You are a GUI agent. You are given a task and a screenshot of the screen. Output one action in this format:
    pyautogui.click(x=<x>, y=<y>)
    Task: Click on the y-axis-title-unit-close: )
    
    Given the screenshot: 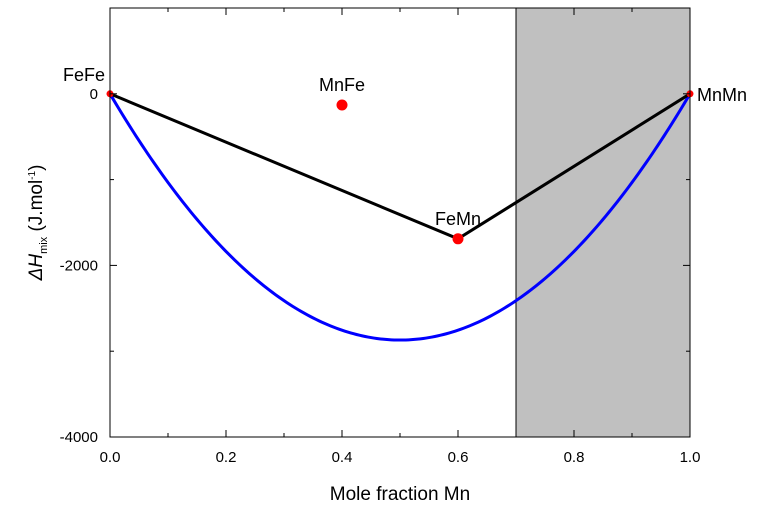 What is the action you would take?
    pyautogui.click(x=36, y=168)
    